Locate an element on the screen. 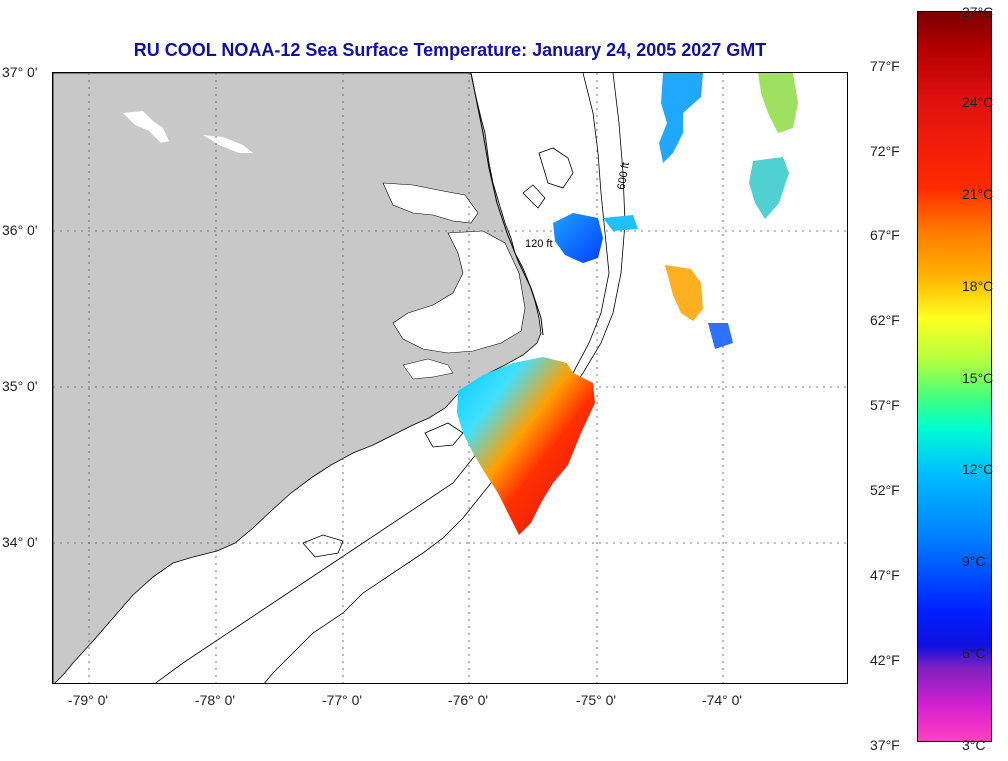 This screenshot has width=1008, height=761. colorbar-c-label: 24°C is located at coordinates (978, 102).